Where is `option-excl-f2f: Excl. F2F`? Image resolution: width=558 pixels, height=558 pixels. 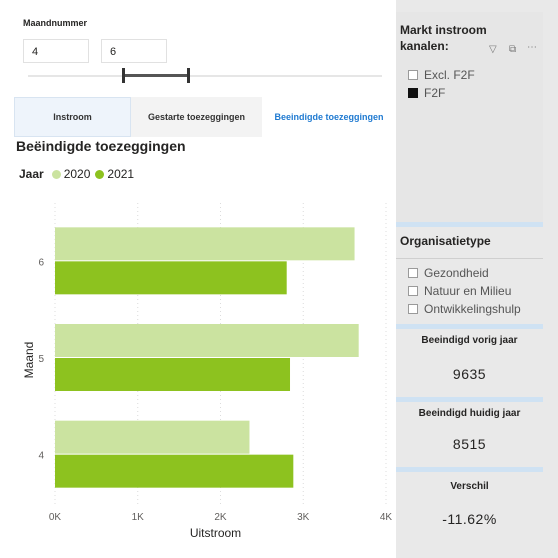
option-excl-f2f: Excl. F2F is located at coordinates (441, 75).